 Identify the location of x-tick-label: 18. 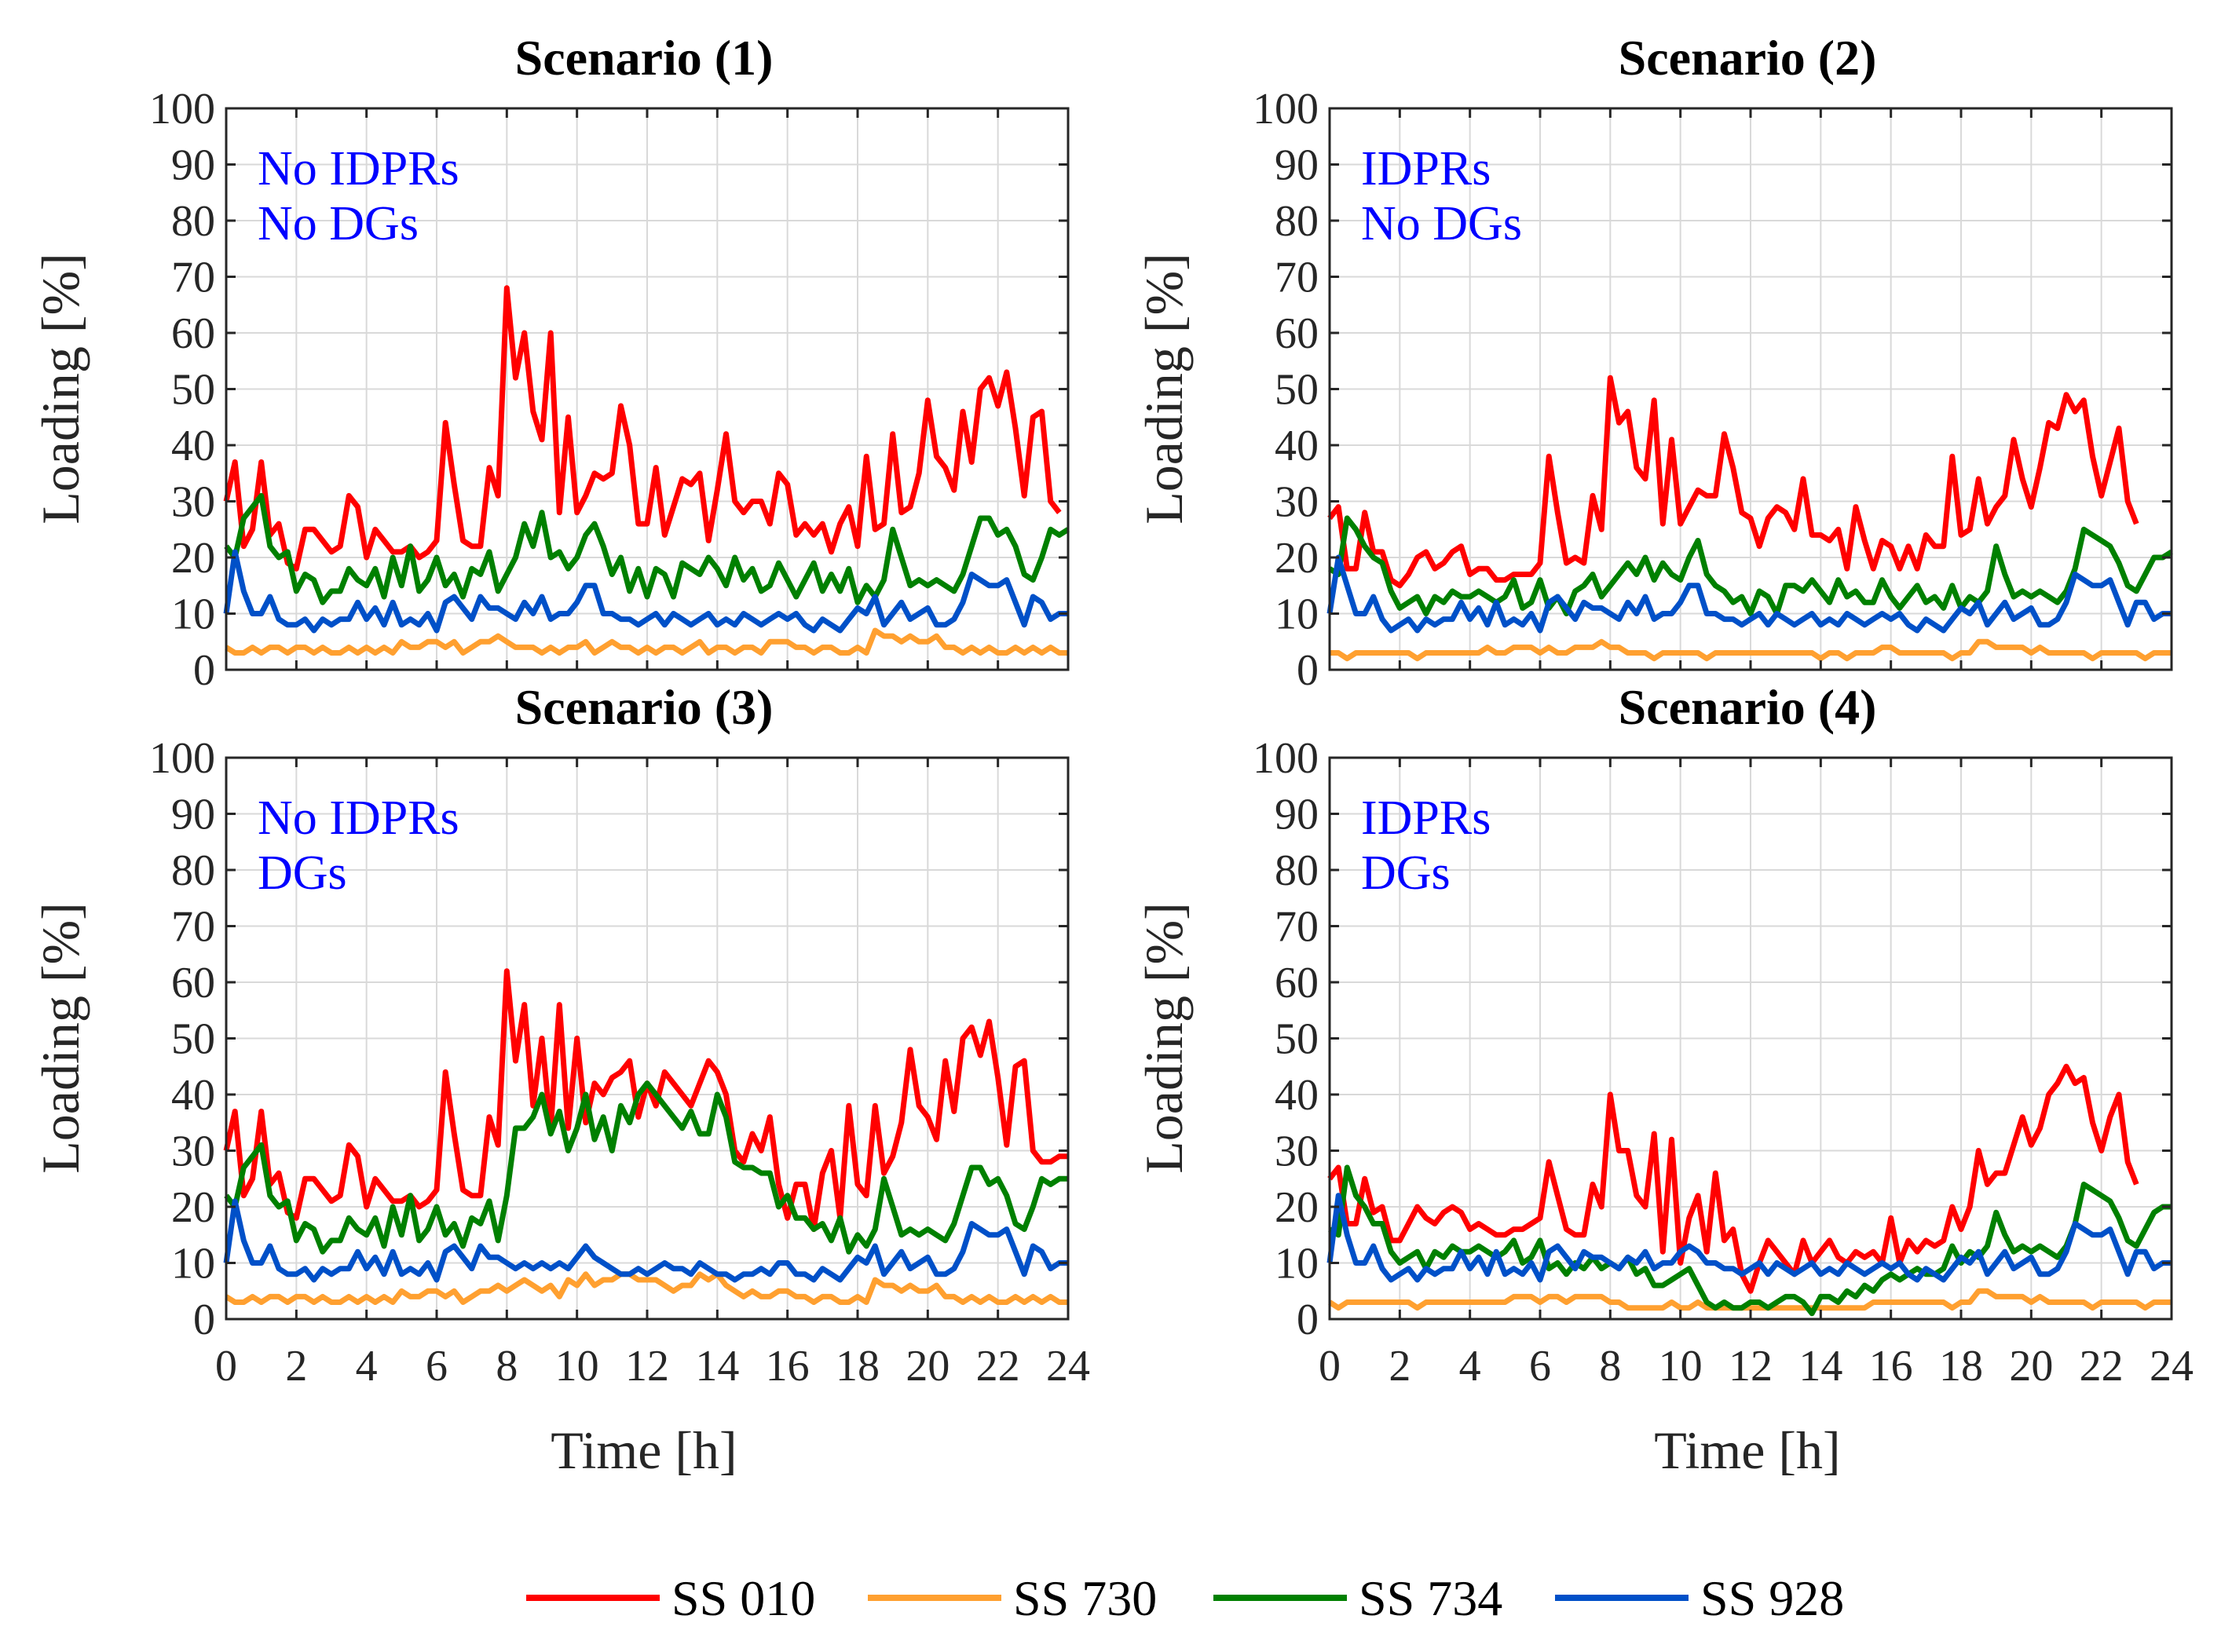
(858, 1366).